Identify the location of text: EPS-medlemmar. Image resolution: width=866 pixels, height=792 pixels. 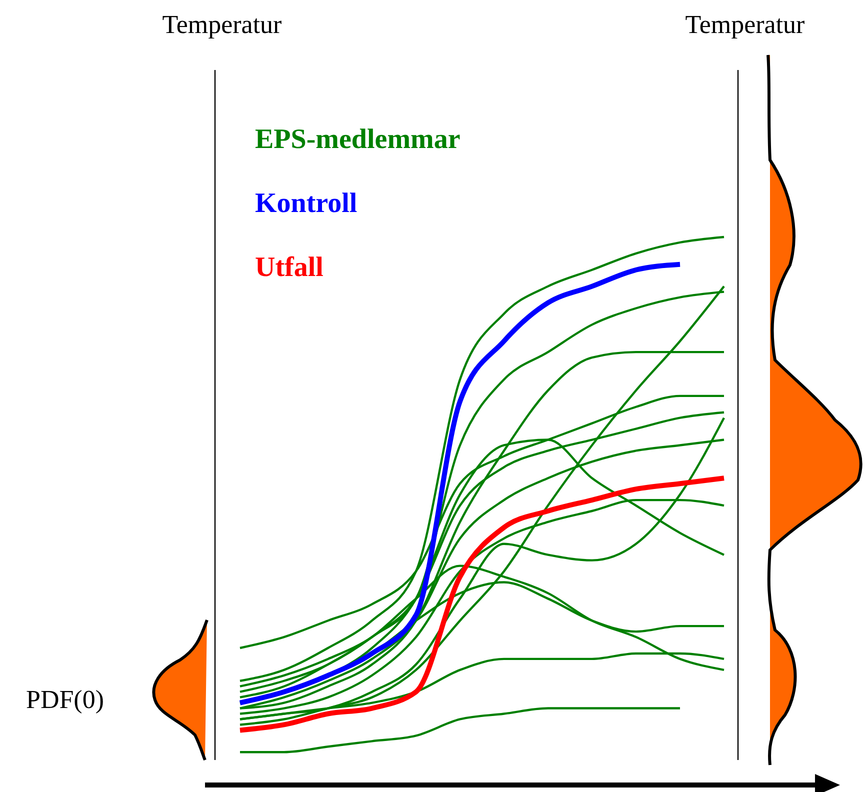
(357, 139).